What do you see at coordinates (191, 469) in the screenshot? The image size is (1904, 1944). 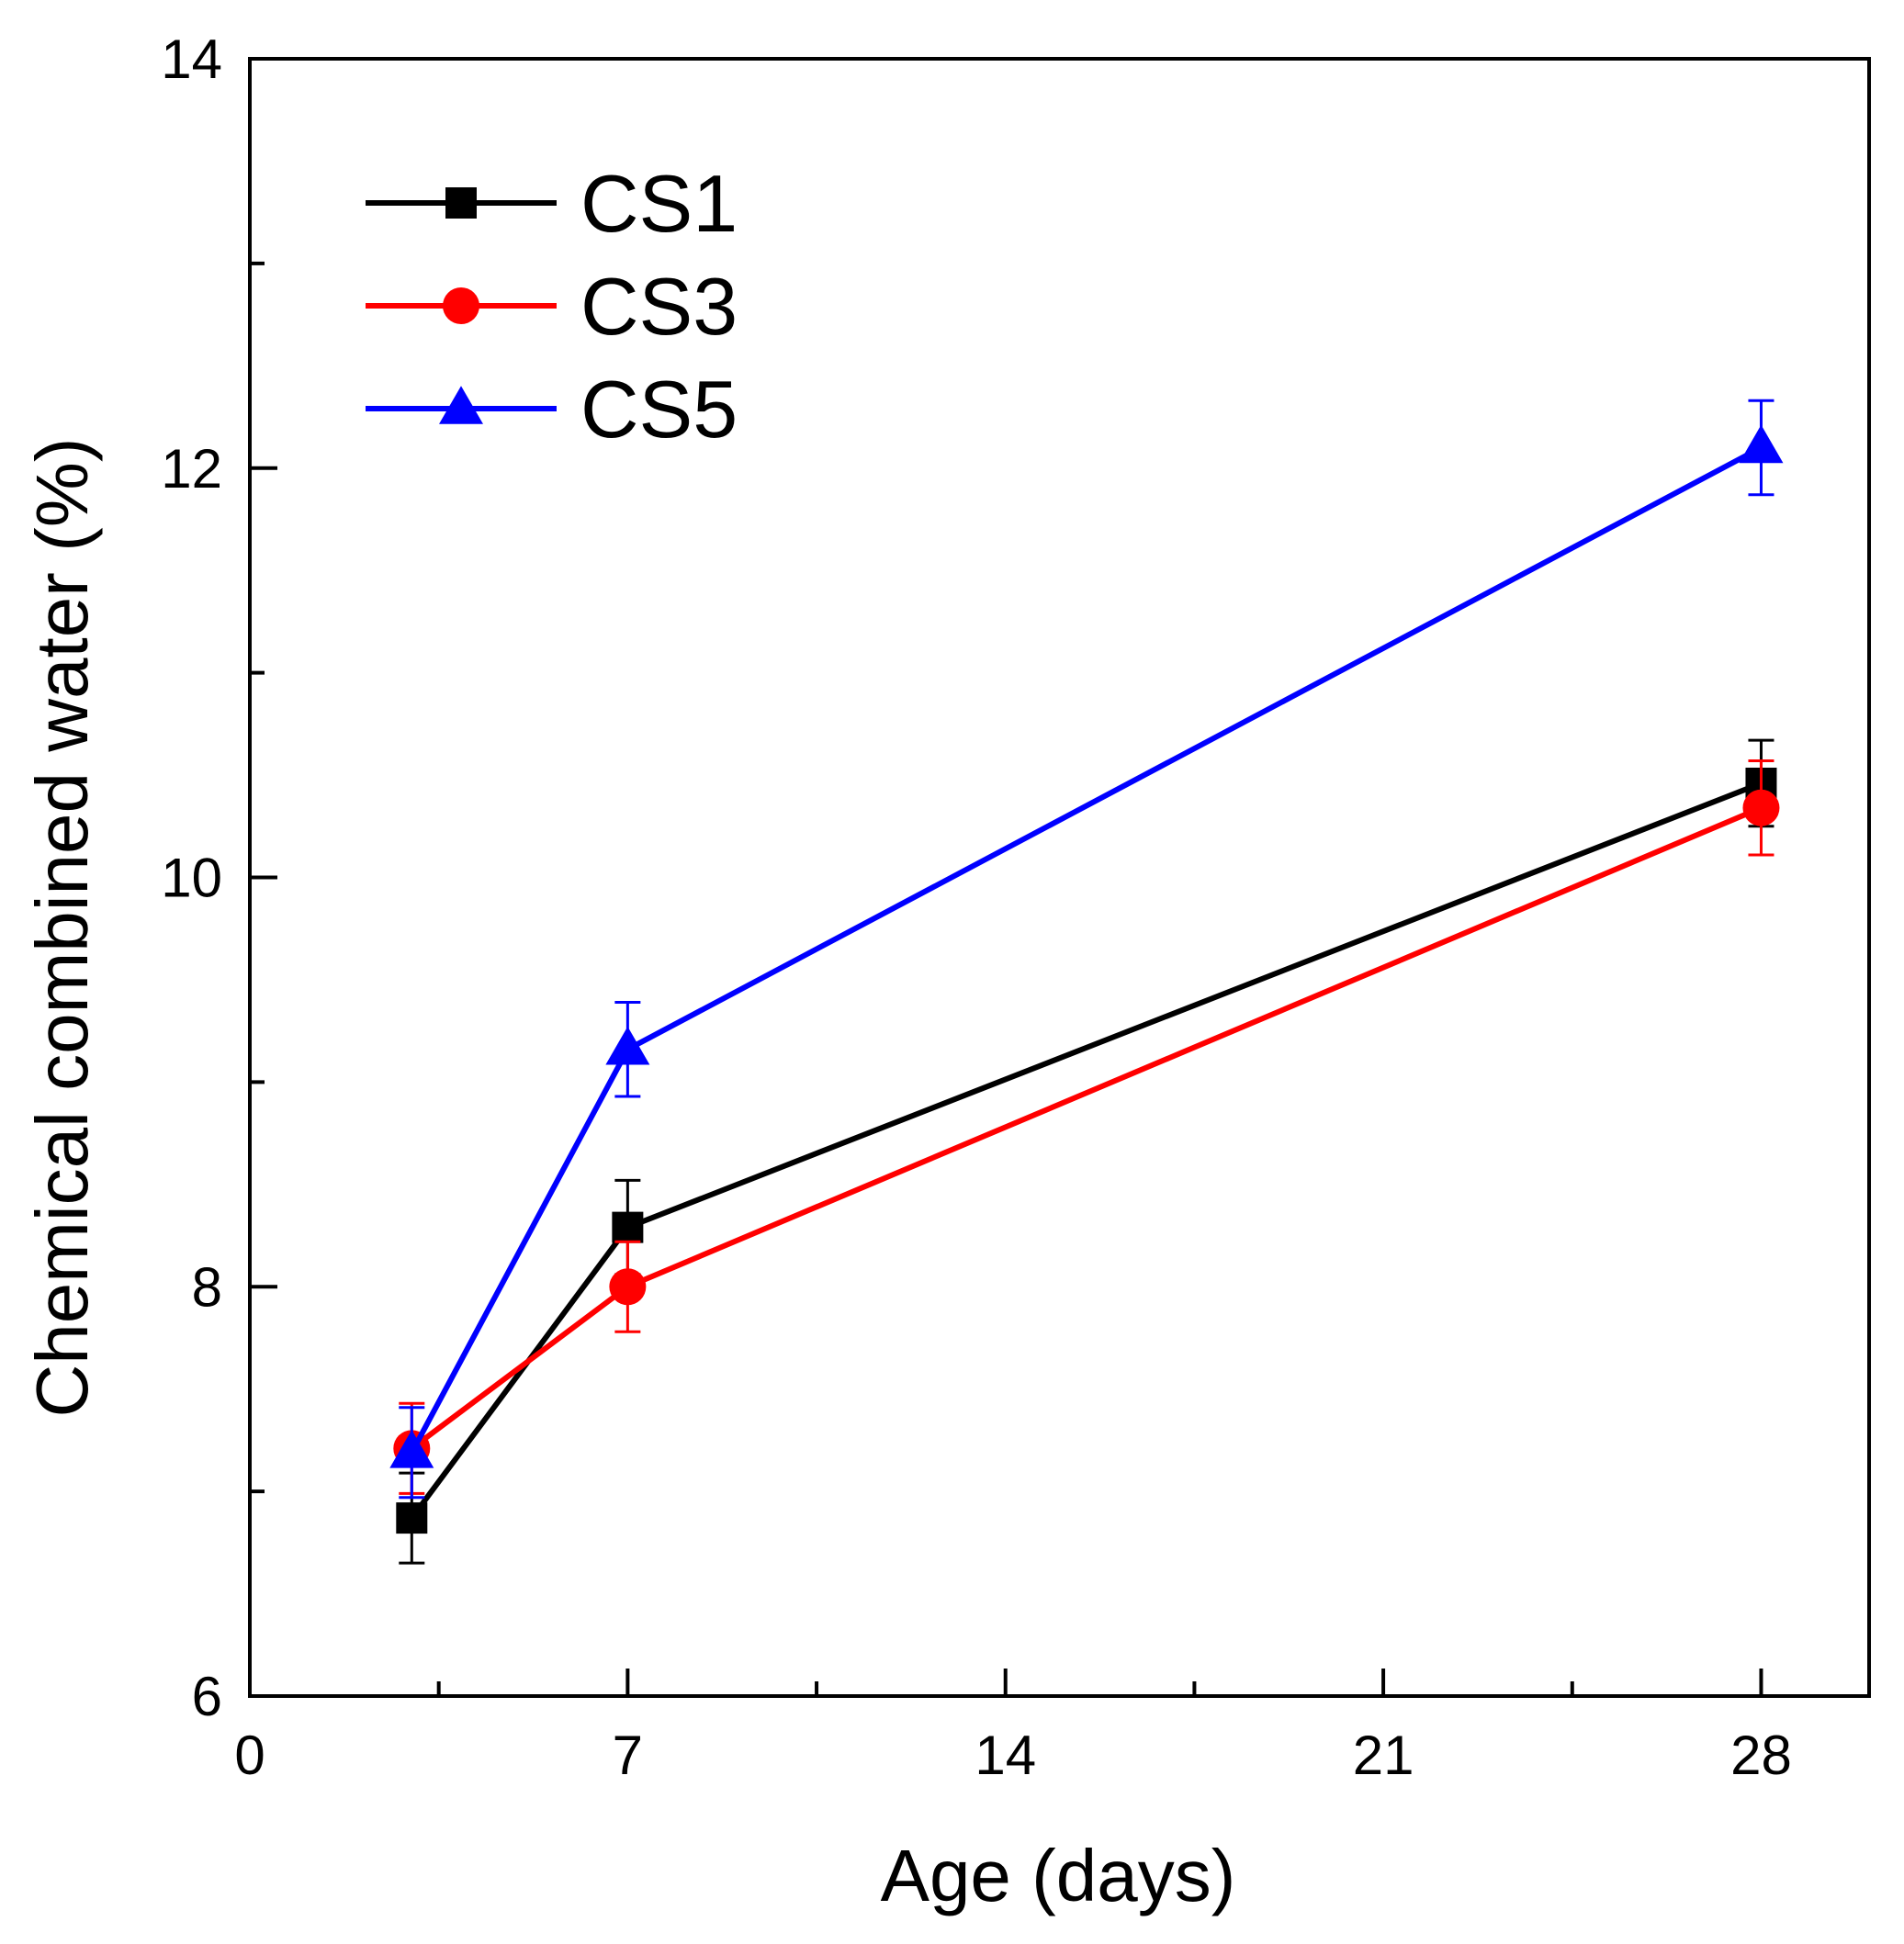 I see `y-tick-label: 12` at bounding box center [191, 469].